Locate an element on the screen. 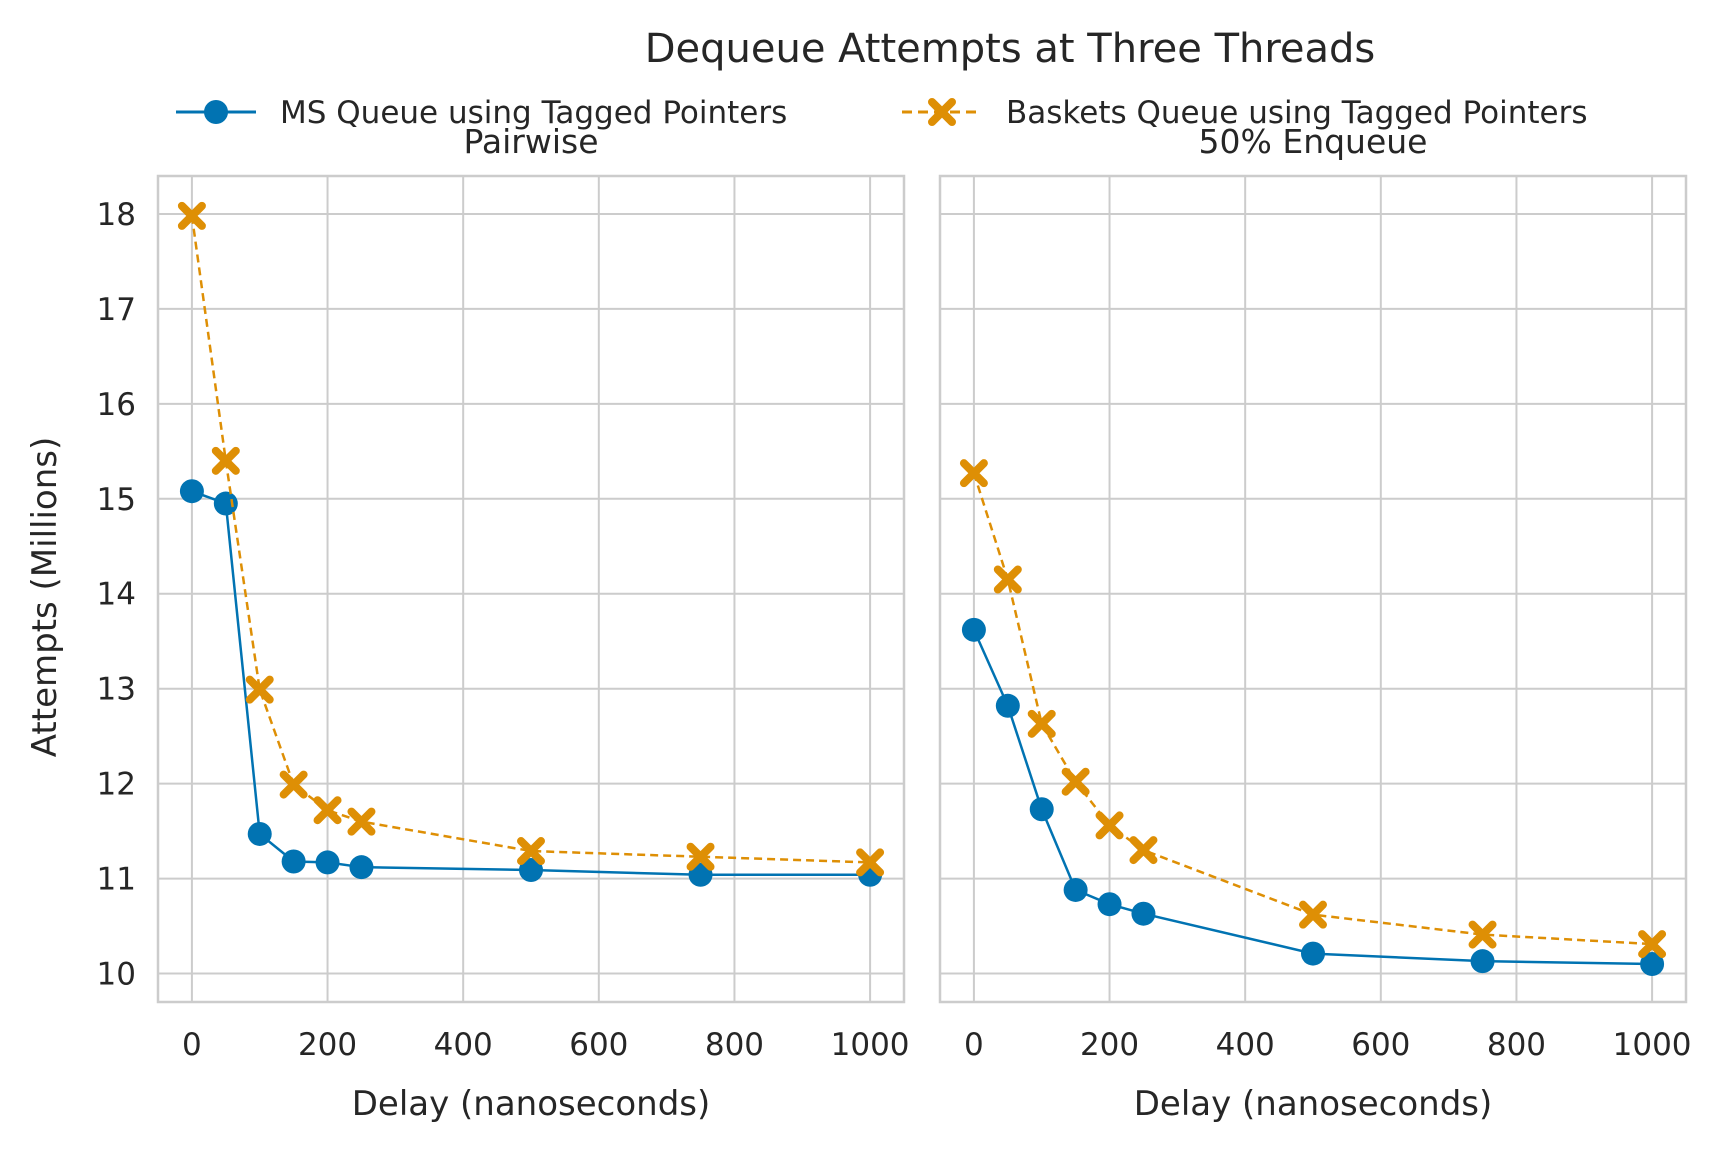 The image size is (1715, 1153). series-line is located at coordinates (531, 683).